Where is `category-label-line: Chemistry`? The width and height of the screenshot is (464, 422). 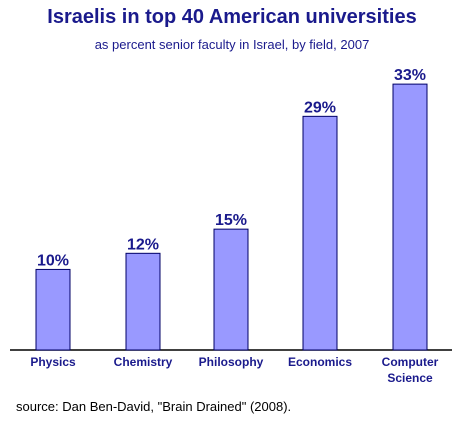 category-label-line: Chemistry is located at coordinates (143, 362).